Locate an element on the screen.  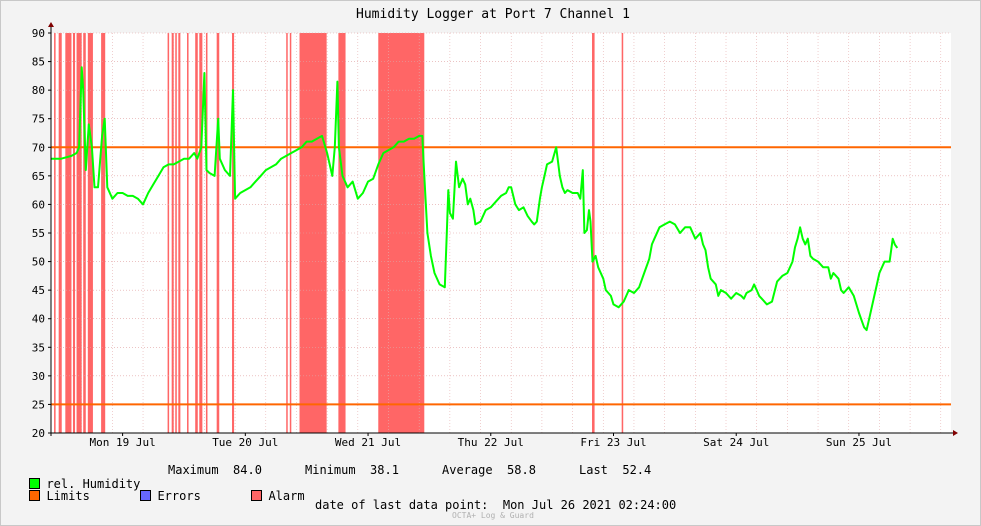
legend-average: Average 58.8 is located at coordinates (489, 470).